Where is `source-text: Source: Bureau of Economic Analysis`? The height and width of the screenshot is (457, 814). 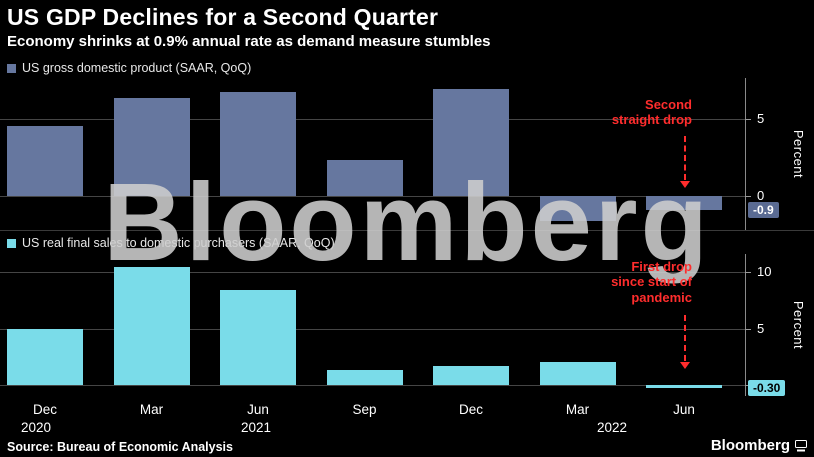 source-text: Source: Bureau of Economic Analysis is located at coordinates (120, 447).